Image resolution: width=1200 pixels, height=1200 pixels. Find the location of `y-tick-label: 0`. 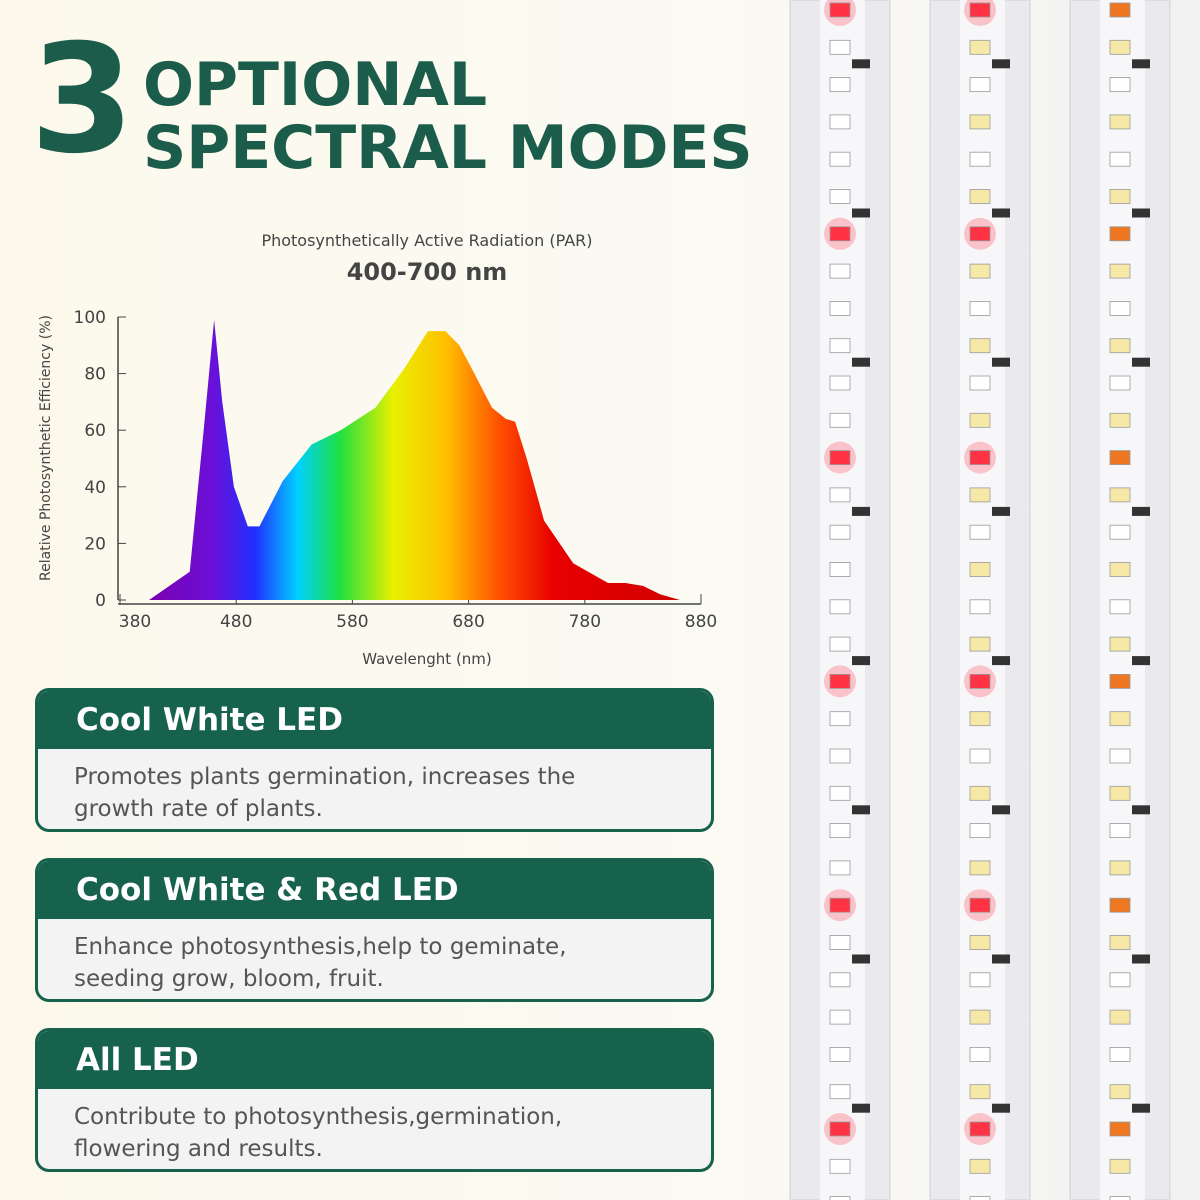

y-tick-label: 0 is located at coordinates (100, 601).